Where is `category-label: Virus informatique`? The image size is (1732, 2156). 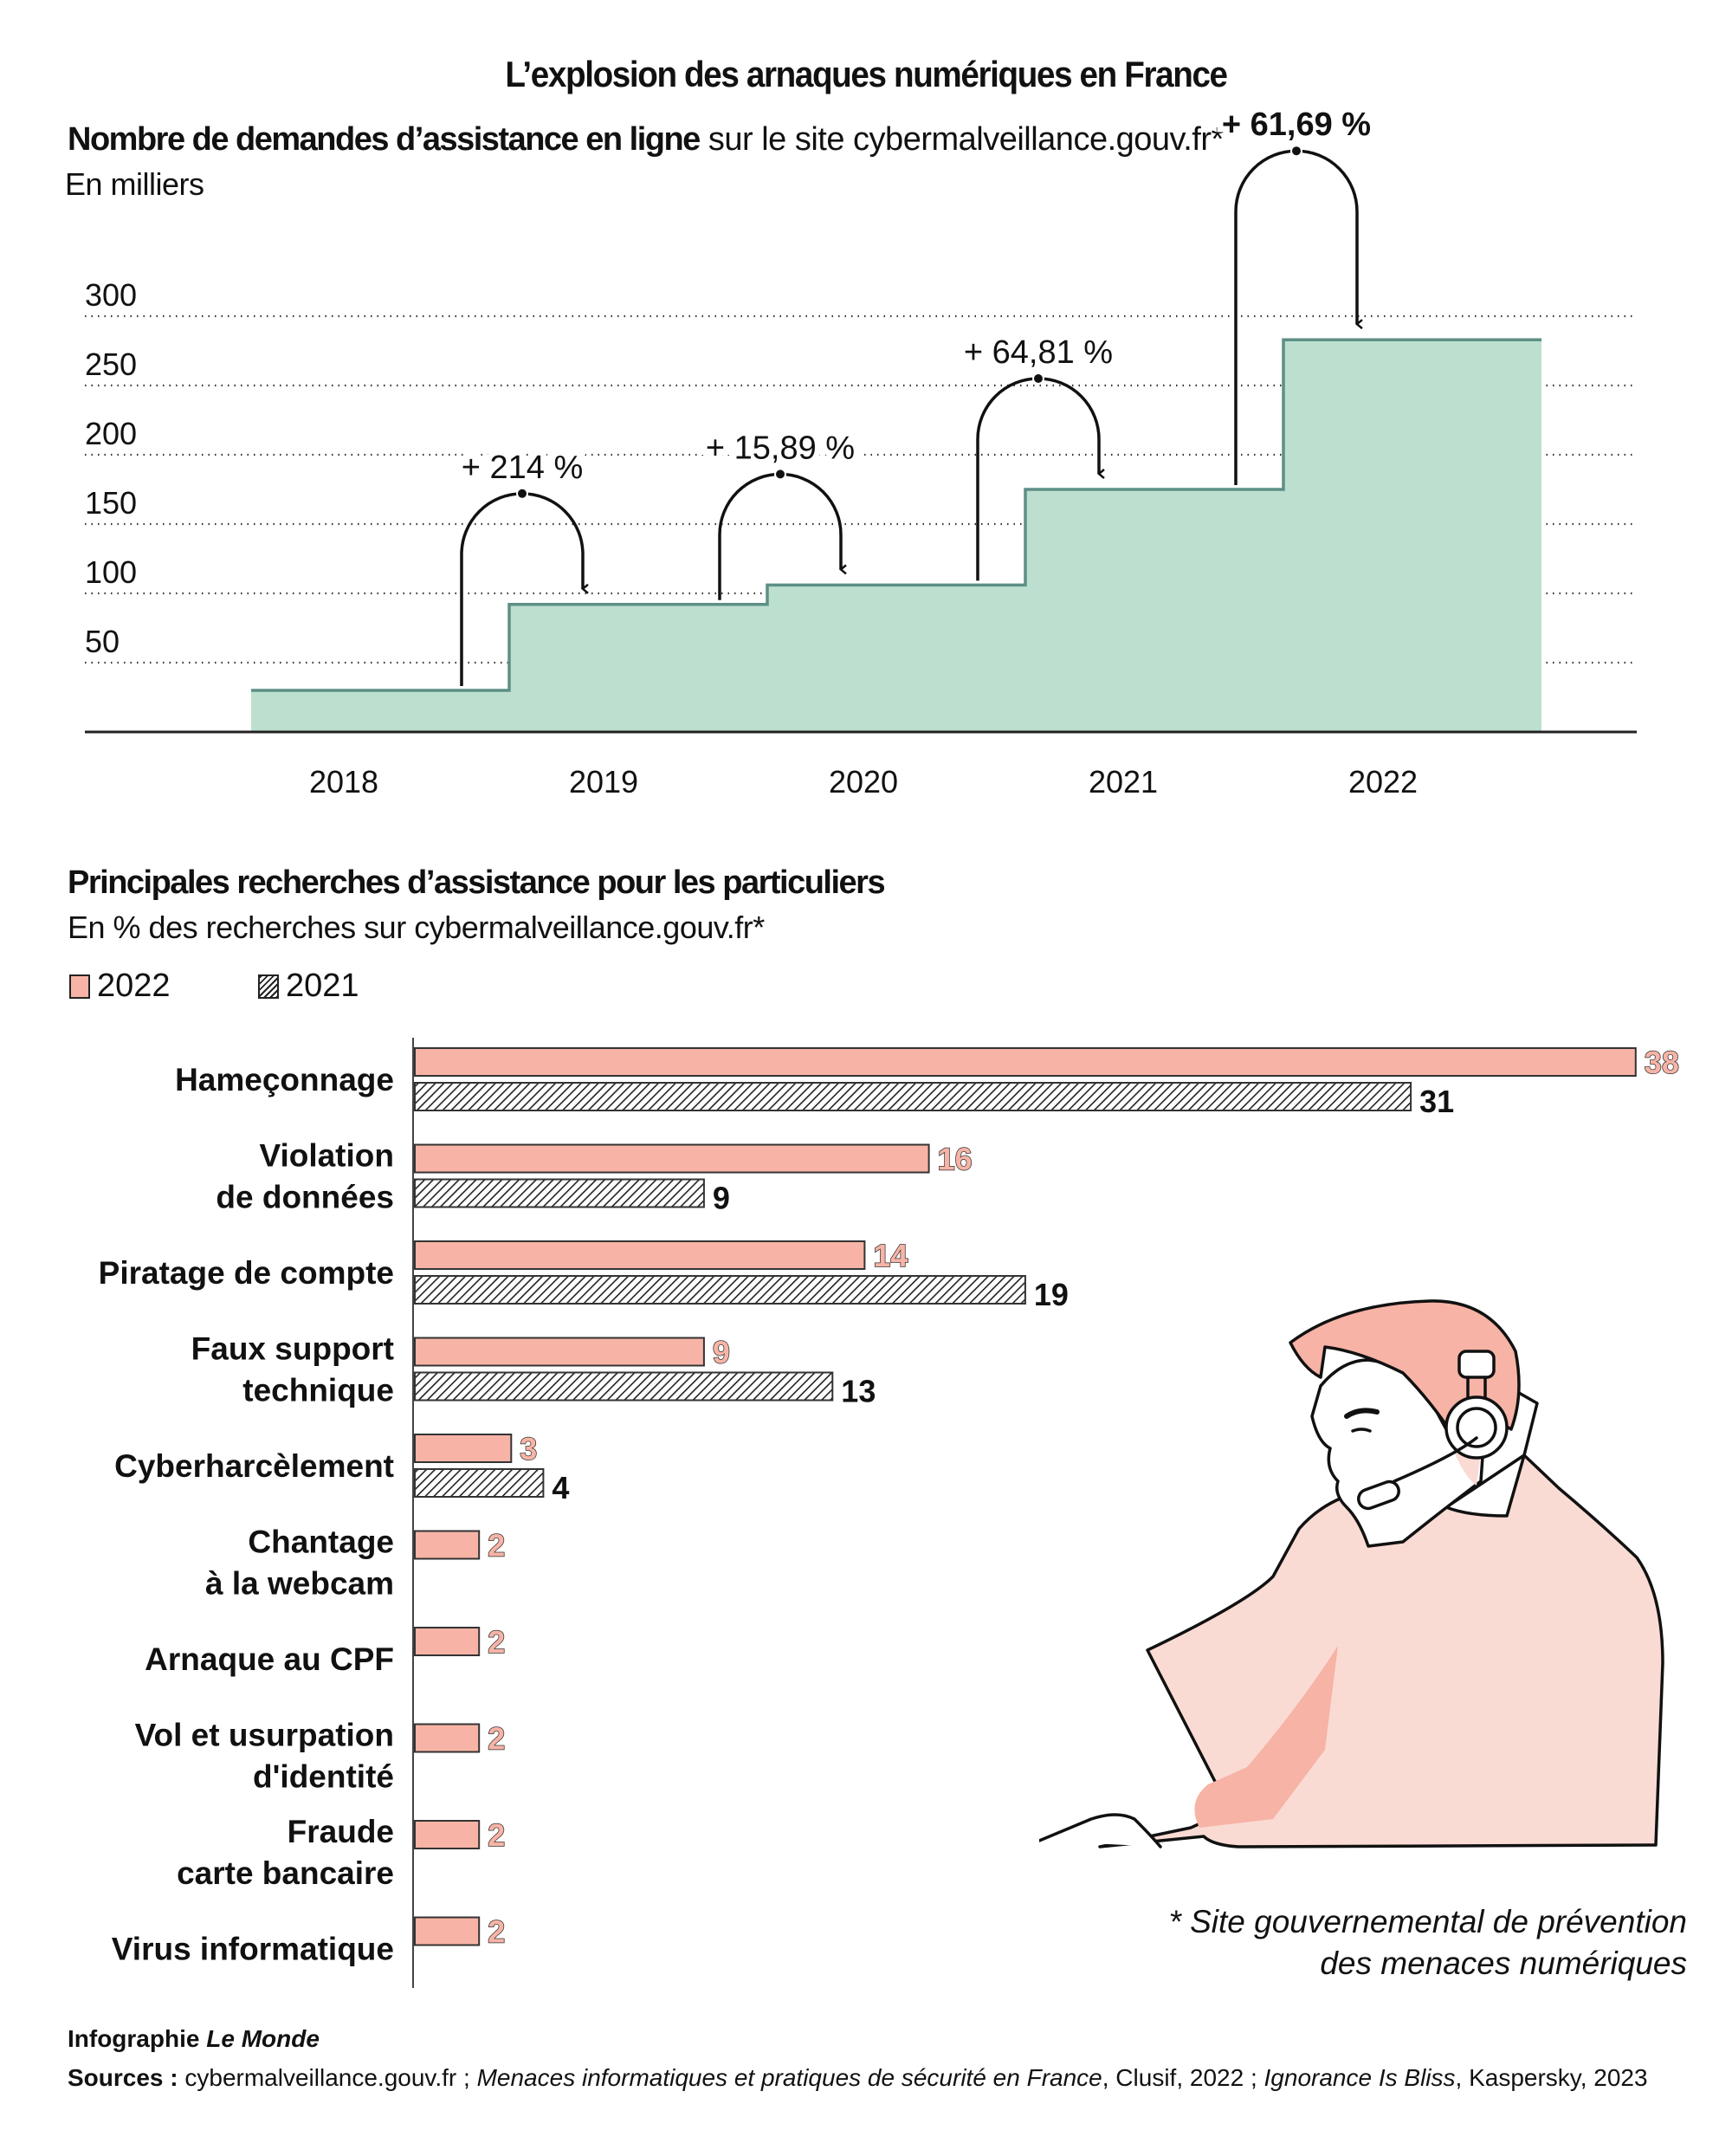
category-label: Virus informatique is located at coordinates (253, 1949).